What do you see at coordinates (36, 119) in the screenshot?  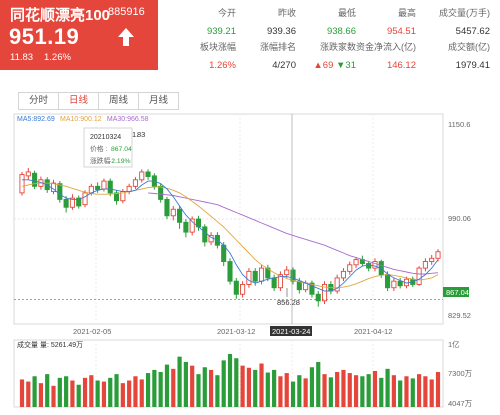 I see `ma-legend-item: MA5:892.69` at bounding box center [36, 119].